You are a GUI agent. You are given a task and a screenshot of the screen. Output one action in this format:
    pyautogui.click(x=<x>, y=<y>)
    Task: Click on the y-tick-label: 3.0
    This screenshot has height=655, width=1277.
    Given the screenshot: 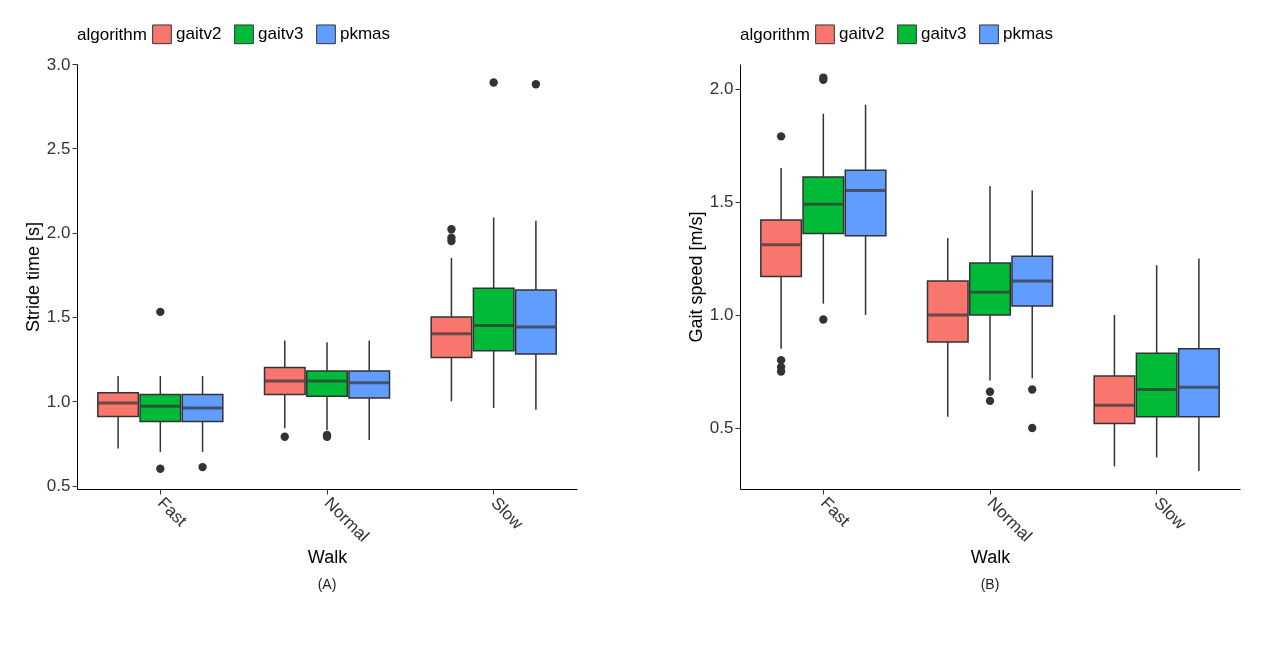 What is the action you would take?
    pyautogui.click(x=58, y=64)
    